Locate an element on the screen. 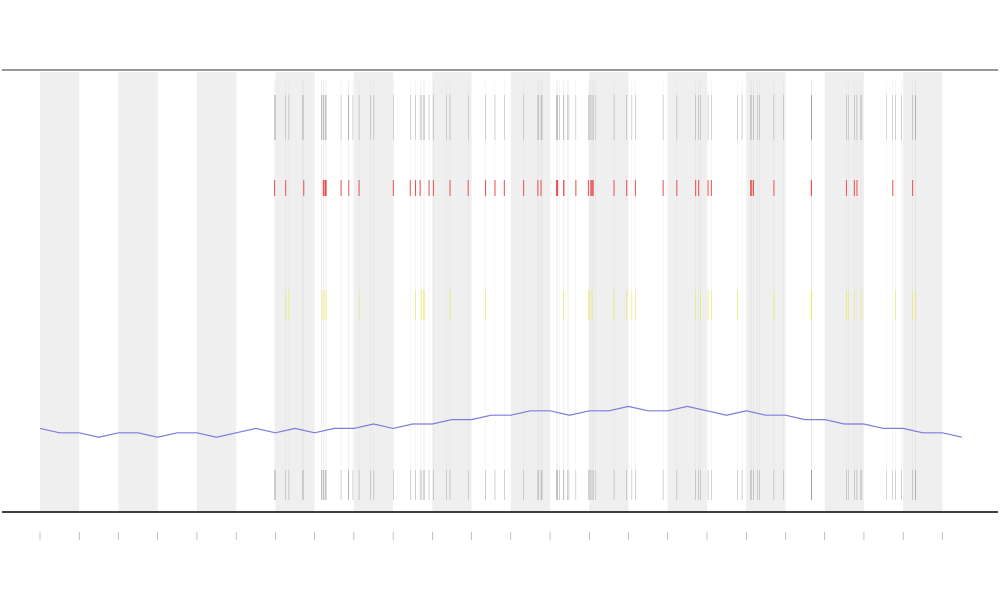  line-series is located at coordinates (501, 421).